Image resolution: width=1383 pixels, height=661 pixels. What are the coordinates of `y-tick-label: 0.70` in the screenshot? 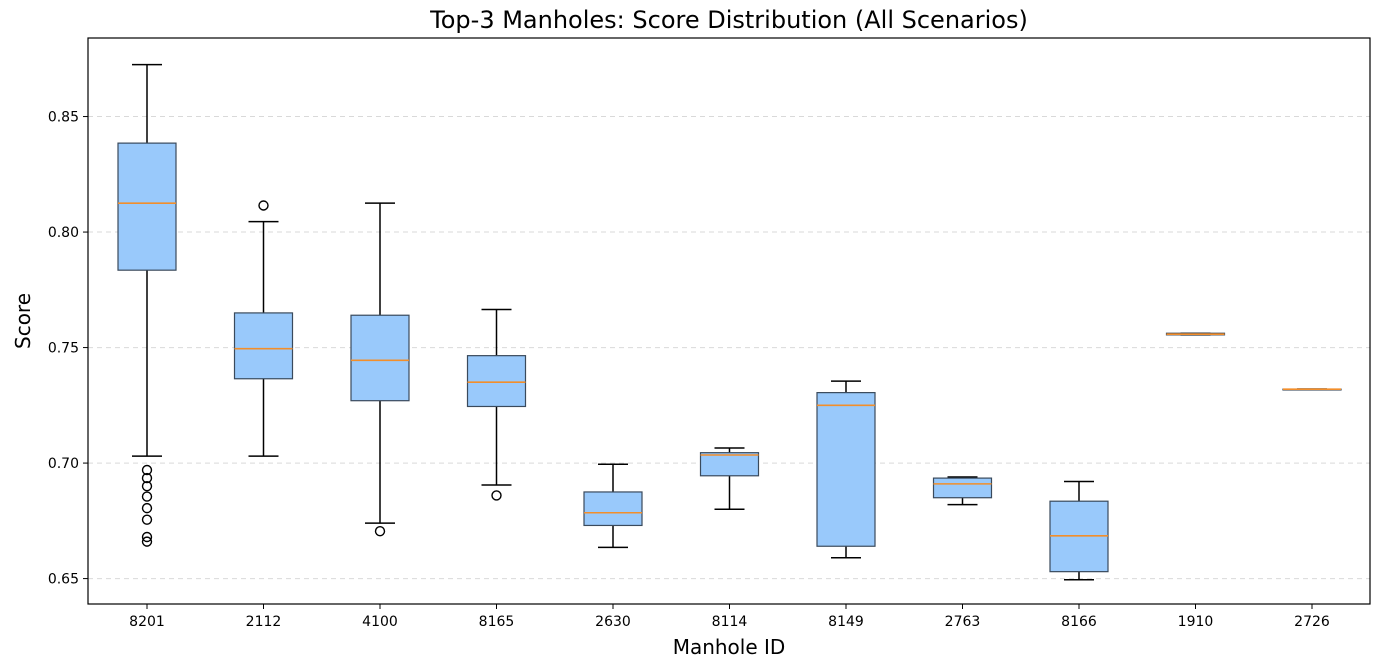 It's located at (63, 464).